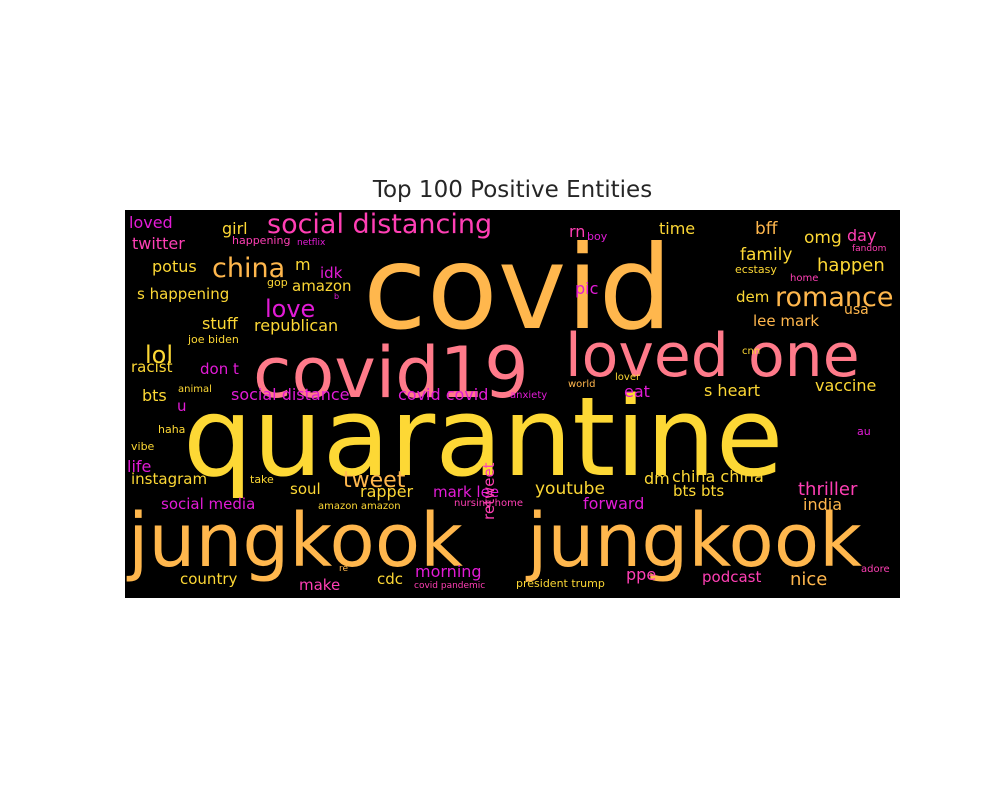 The height and width of the screenshot is (800, 1000). What do you see at coordinates (845, 385) in the screenshot?
I see `word-vaccine: vaccine` at bounding box center [845, 385].